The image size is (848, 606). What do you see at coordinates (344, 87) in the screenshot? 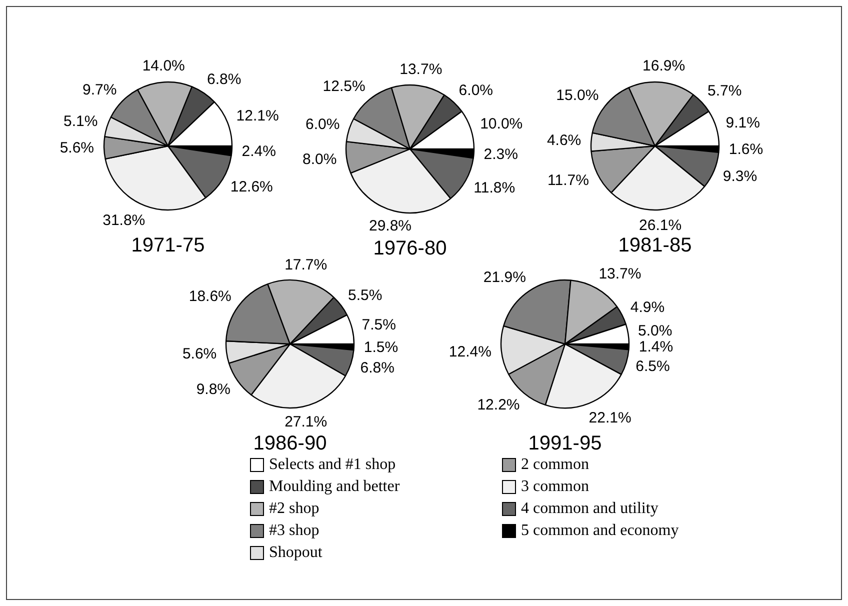
I see `data-label: 12.5%` at bounding box center [344, 87].